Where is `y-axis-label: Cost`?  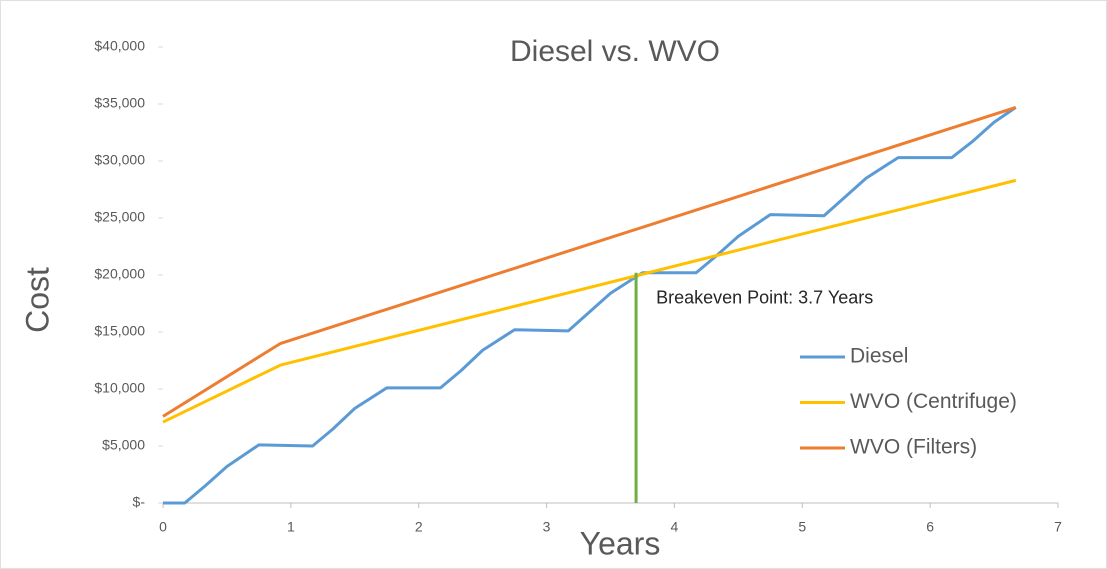
y-axis-label: Cost is located at coordinates (37, 300).